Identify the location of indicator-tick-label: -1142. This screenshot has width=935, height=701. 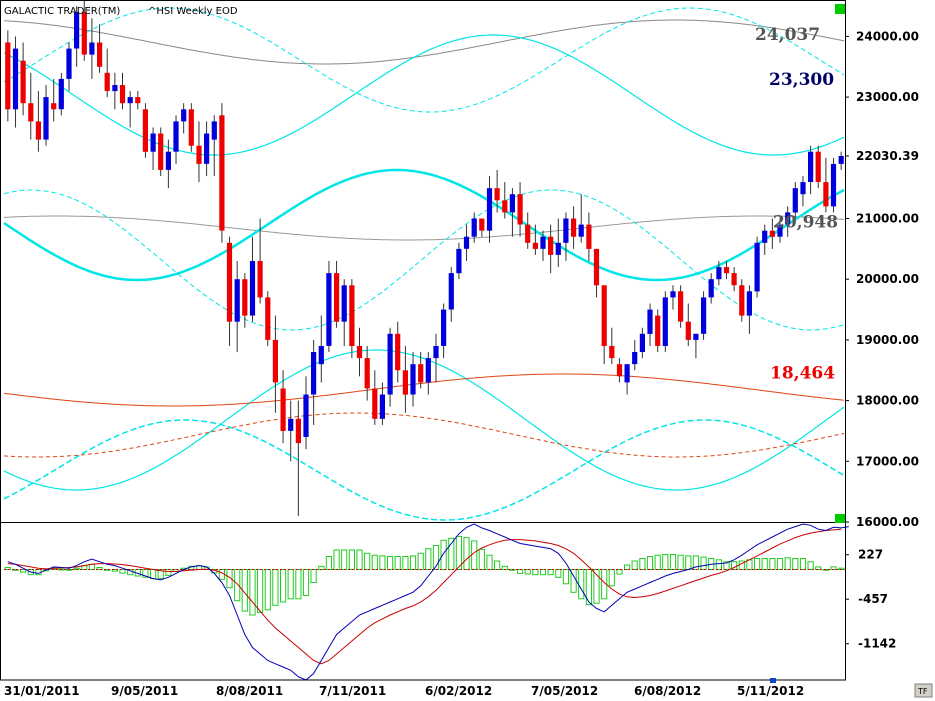
(877, 644).